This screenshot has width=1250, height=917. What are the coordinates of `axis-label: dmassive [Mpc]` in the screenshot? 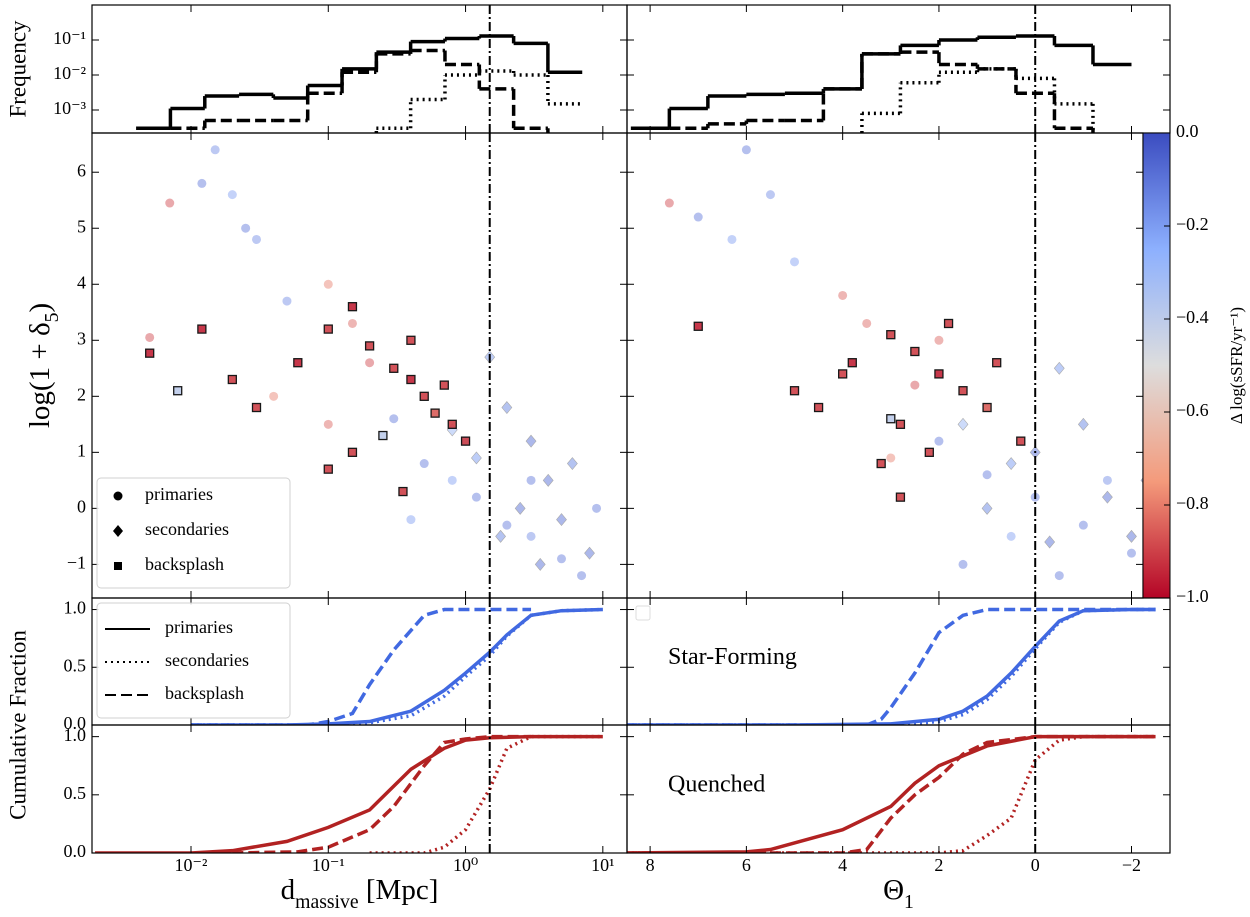 It's located at (360, 893).